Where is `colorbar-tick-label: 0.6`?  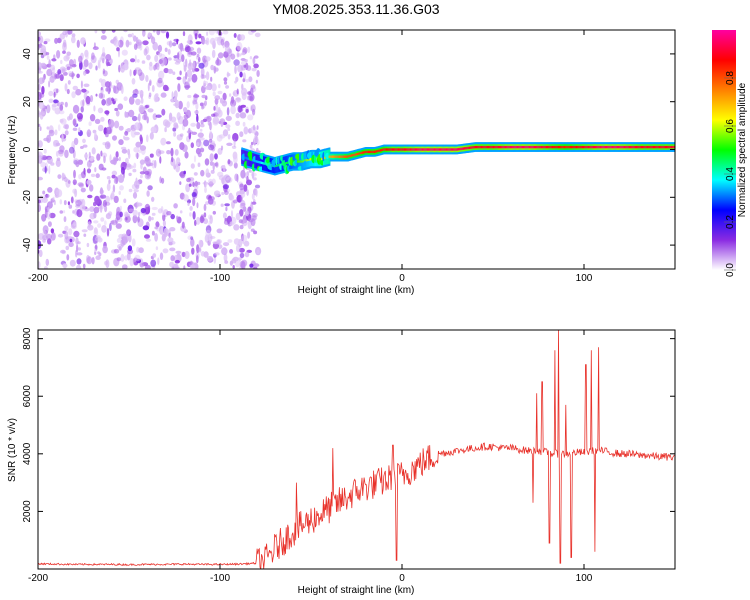 colorbar-tick-label: 0.6 is located at coordinates (730, 126).